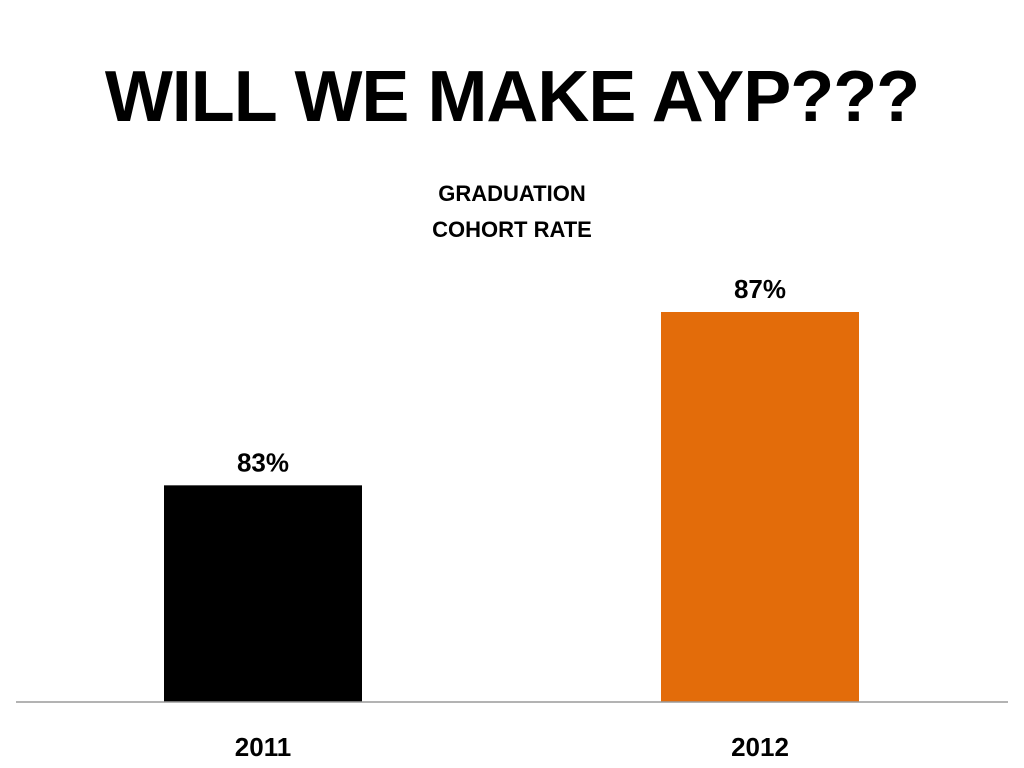  I want to click on x-tick-label-2012: 2012, so click(760, 747).